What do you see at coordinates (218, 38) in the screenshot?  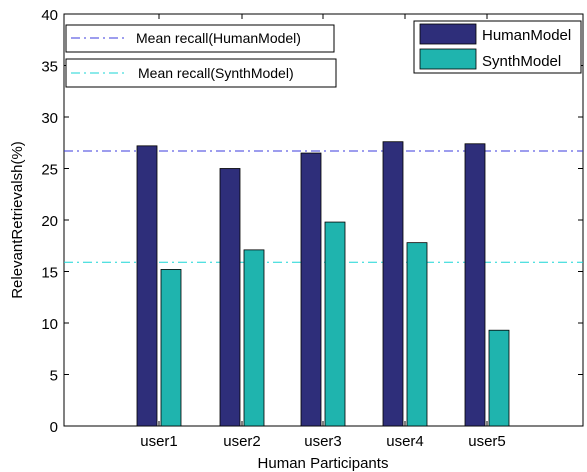 I see `reference-legend-human-label: Mean recall(HumanModel)` at bounding box center [218, 38].